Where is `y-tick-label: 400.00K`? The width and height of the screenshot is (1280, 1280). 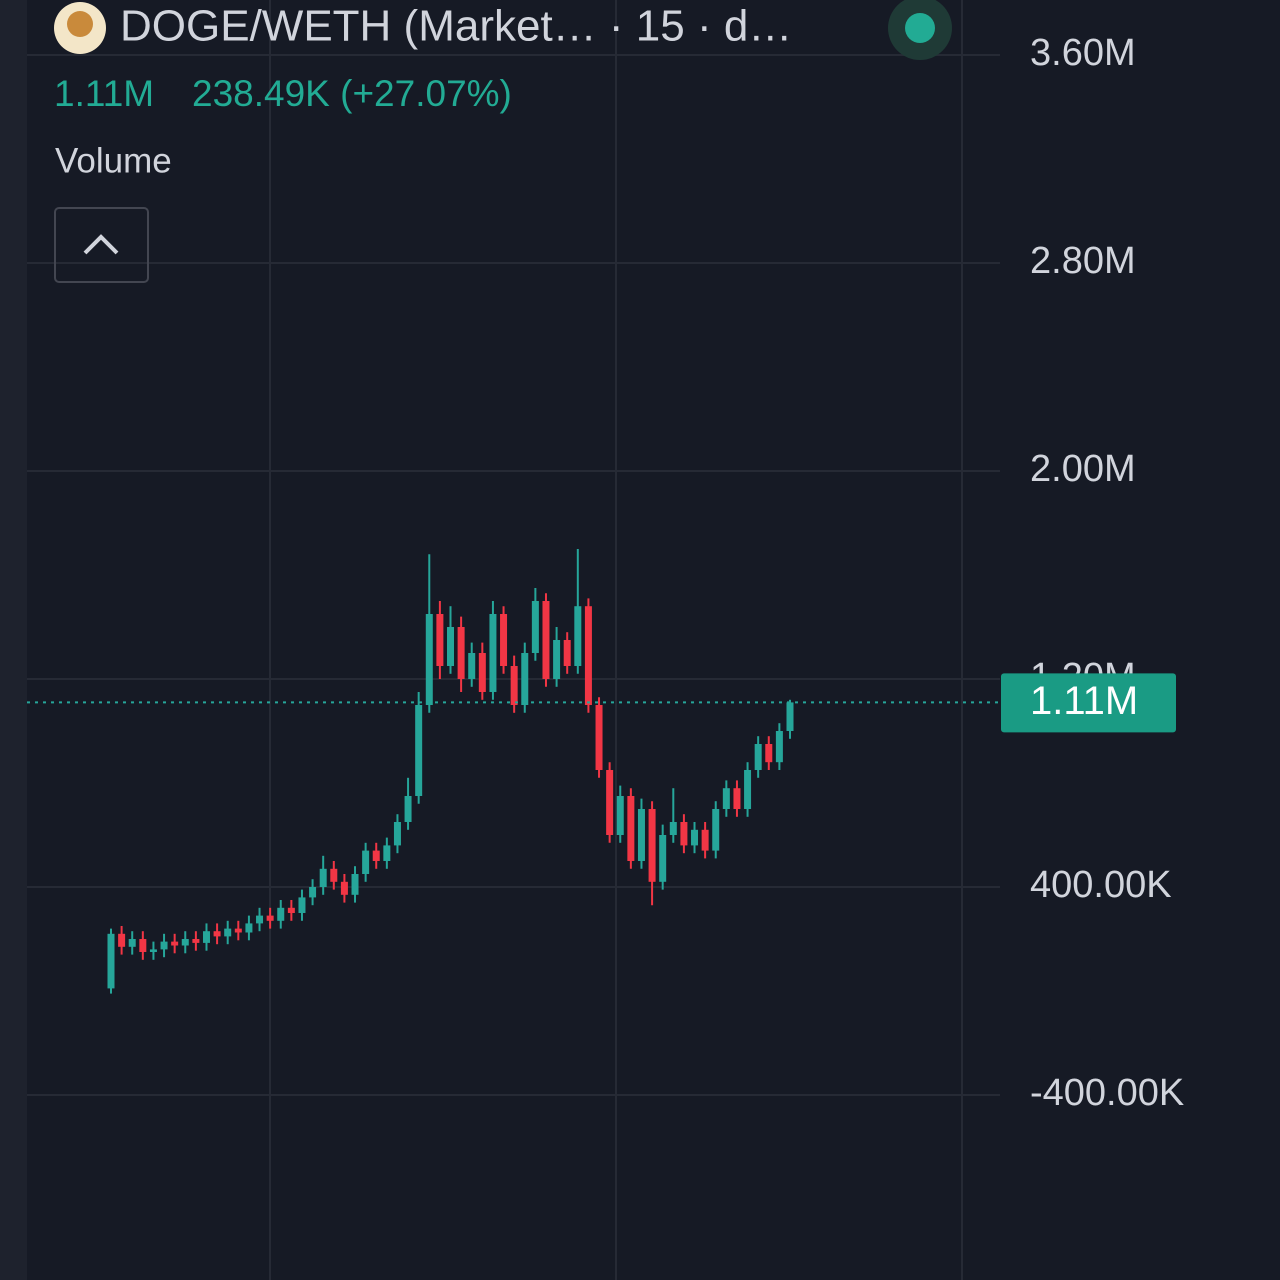
y-tick-label: 400.00K is located at coordinates (1101, 885).